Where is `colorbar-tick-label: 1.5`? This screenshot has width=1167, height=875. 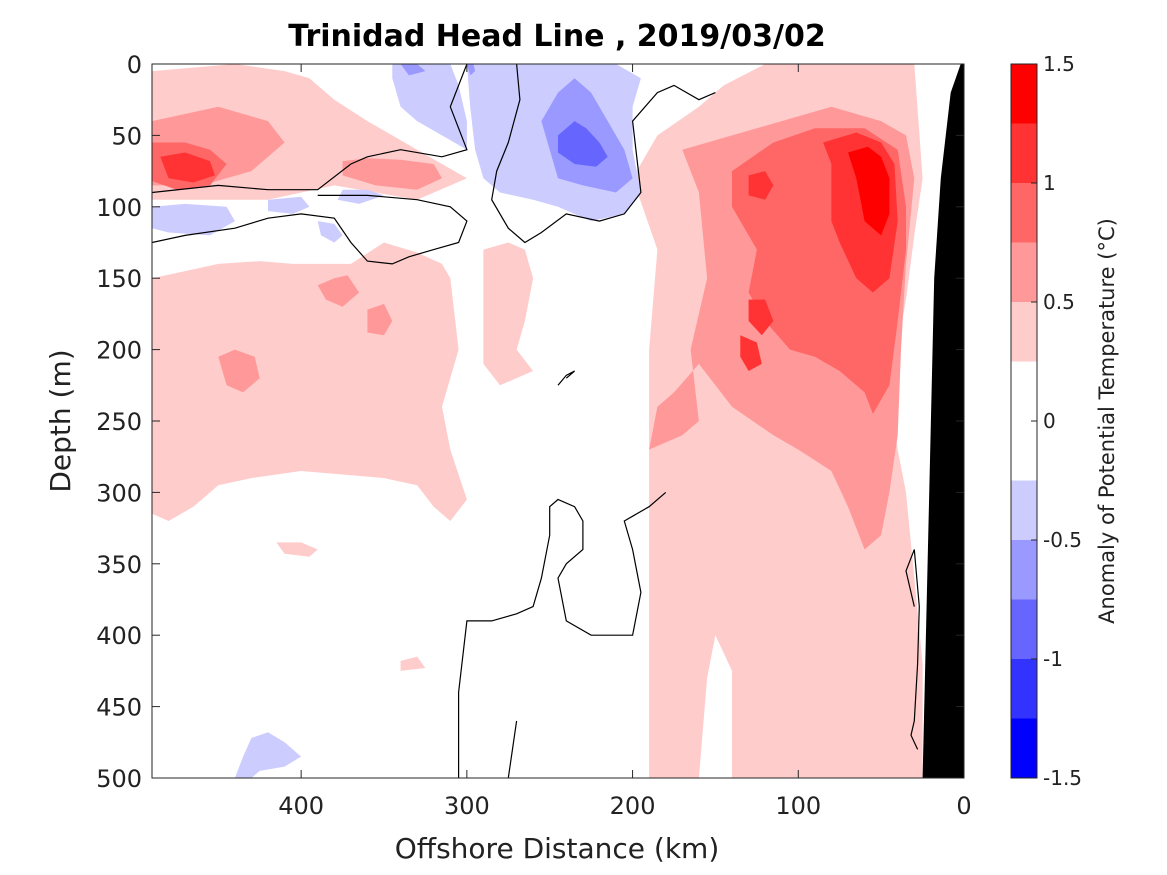
colorbar-tick-label: 1.5 is located at coordinates (1059, 64).